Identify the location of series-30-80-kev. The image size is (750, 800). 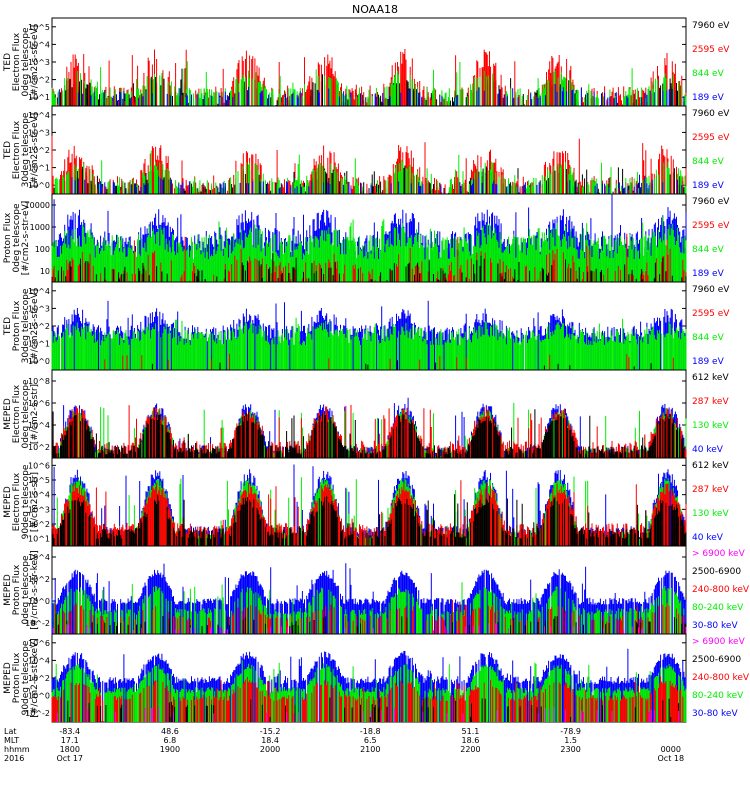
(369, 598).